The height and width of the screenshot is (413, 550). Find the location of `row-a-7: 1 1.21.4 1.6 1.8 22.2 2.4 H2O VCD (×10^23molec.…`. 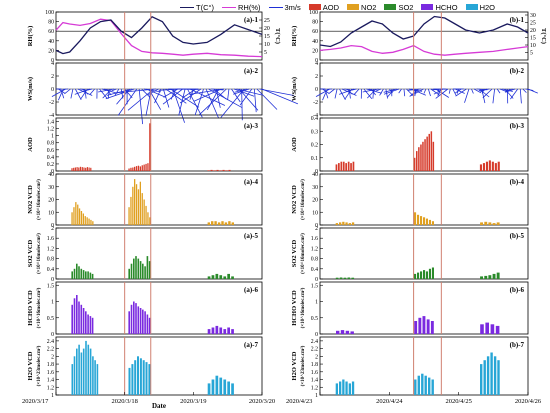

row-a-7: 1 1.21.4 1.6 1.8 22.2 2.4 H2O VCD (×10^23molec.… is located at coordinates (145, 367).